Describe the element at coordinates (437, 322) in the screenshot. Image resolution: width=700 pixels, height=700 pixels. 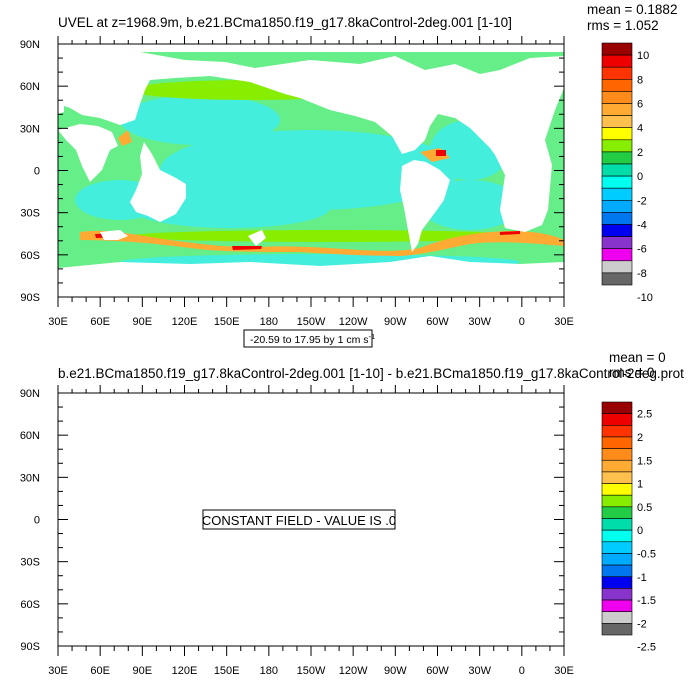
I see `x-tick-label: 60W` at that location.